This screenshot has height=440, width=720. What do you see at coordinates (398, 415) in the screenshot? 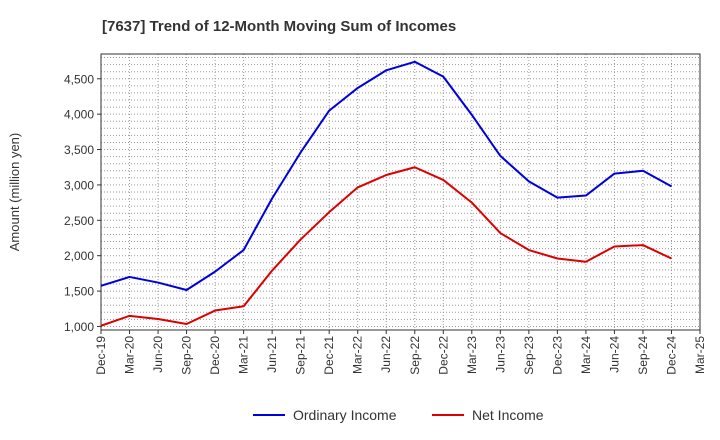
I see `legend: Ordinary Income Net Income` at bounding box center [398, 415].